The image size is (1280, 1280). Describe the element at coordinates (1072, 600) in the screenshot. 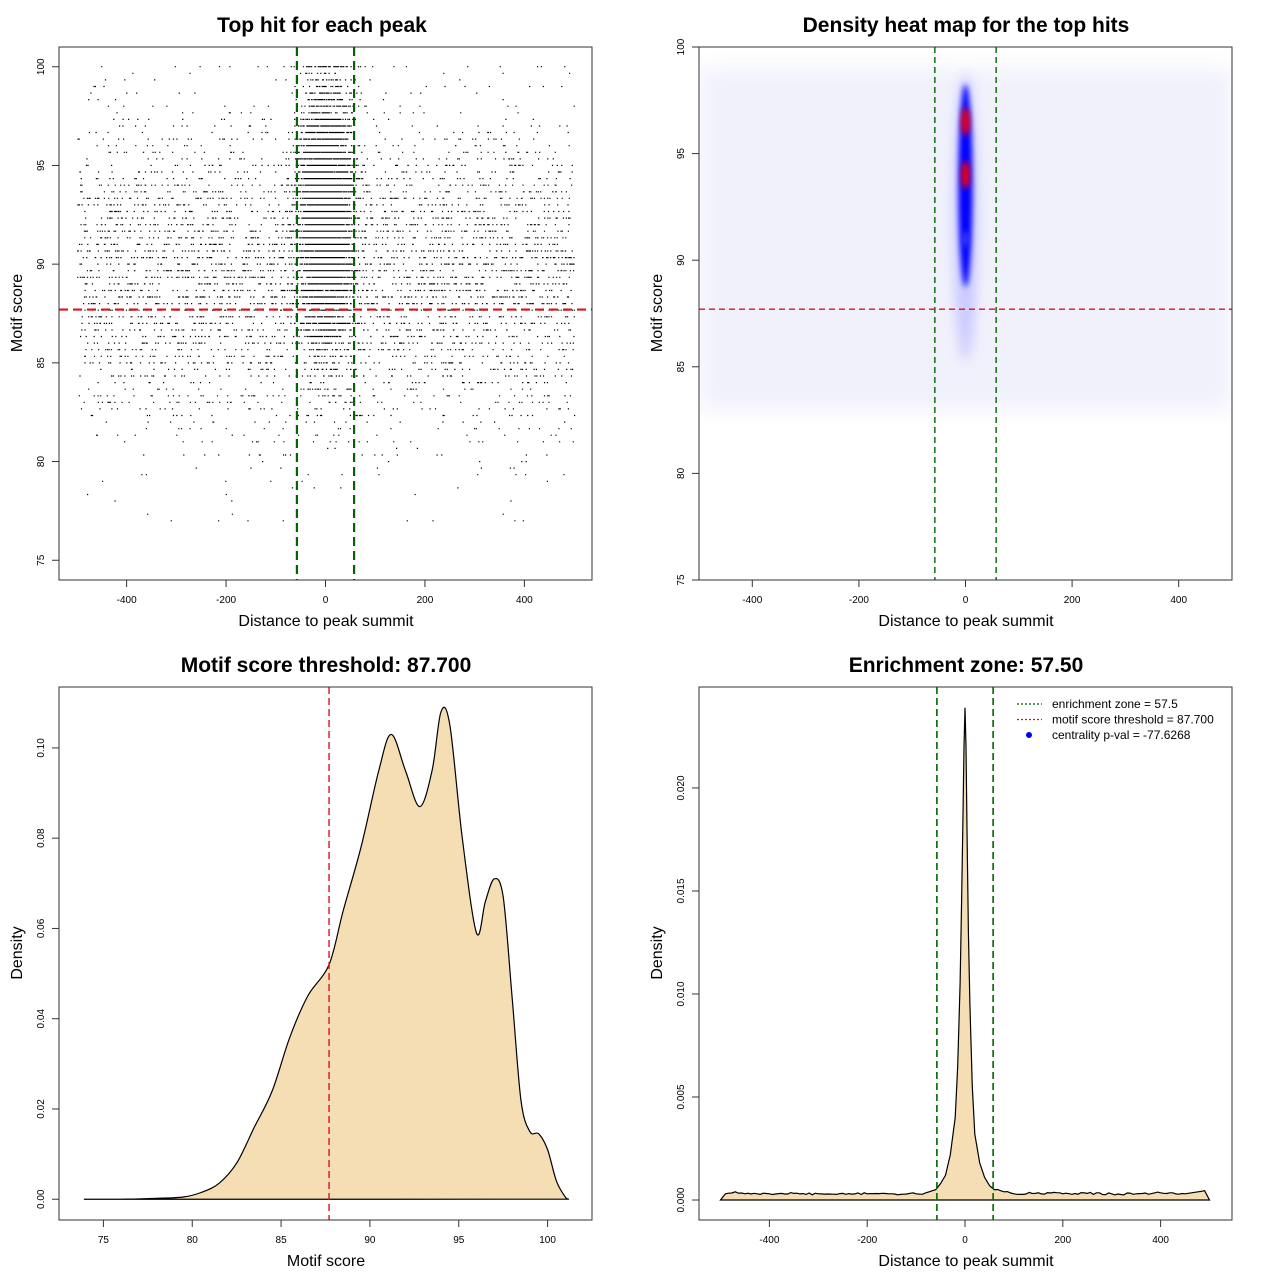

I see `heatmap-x-tick-label: 200` at that location.